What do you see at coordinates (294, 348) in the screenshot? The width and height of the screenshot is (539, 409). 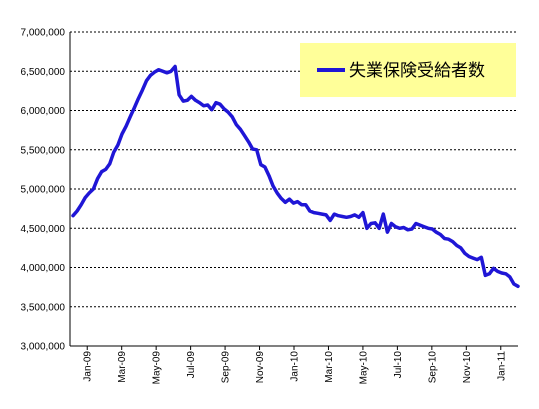 I see `x-axis-ticks` at bounding box center [294, 348].